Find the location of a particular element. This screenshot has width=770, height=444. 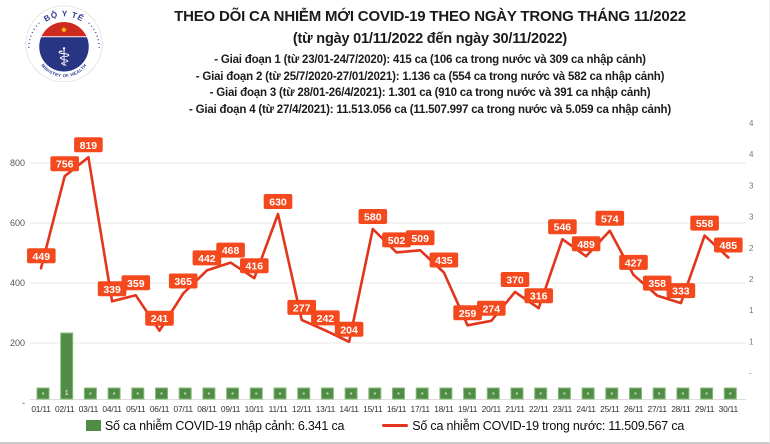

x-tick-label: 16/11 is located at coordinates (397, 409).